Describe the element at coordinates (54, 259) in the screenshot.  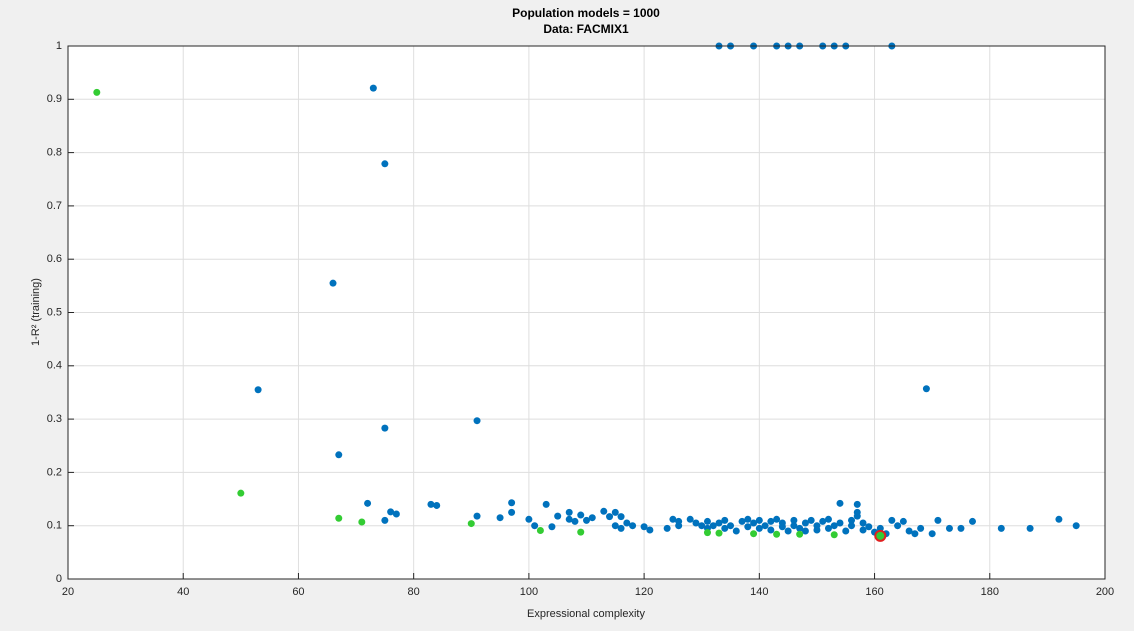
I see `y-tick-label: 0.6` at that location.